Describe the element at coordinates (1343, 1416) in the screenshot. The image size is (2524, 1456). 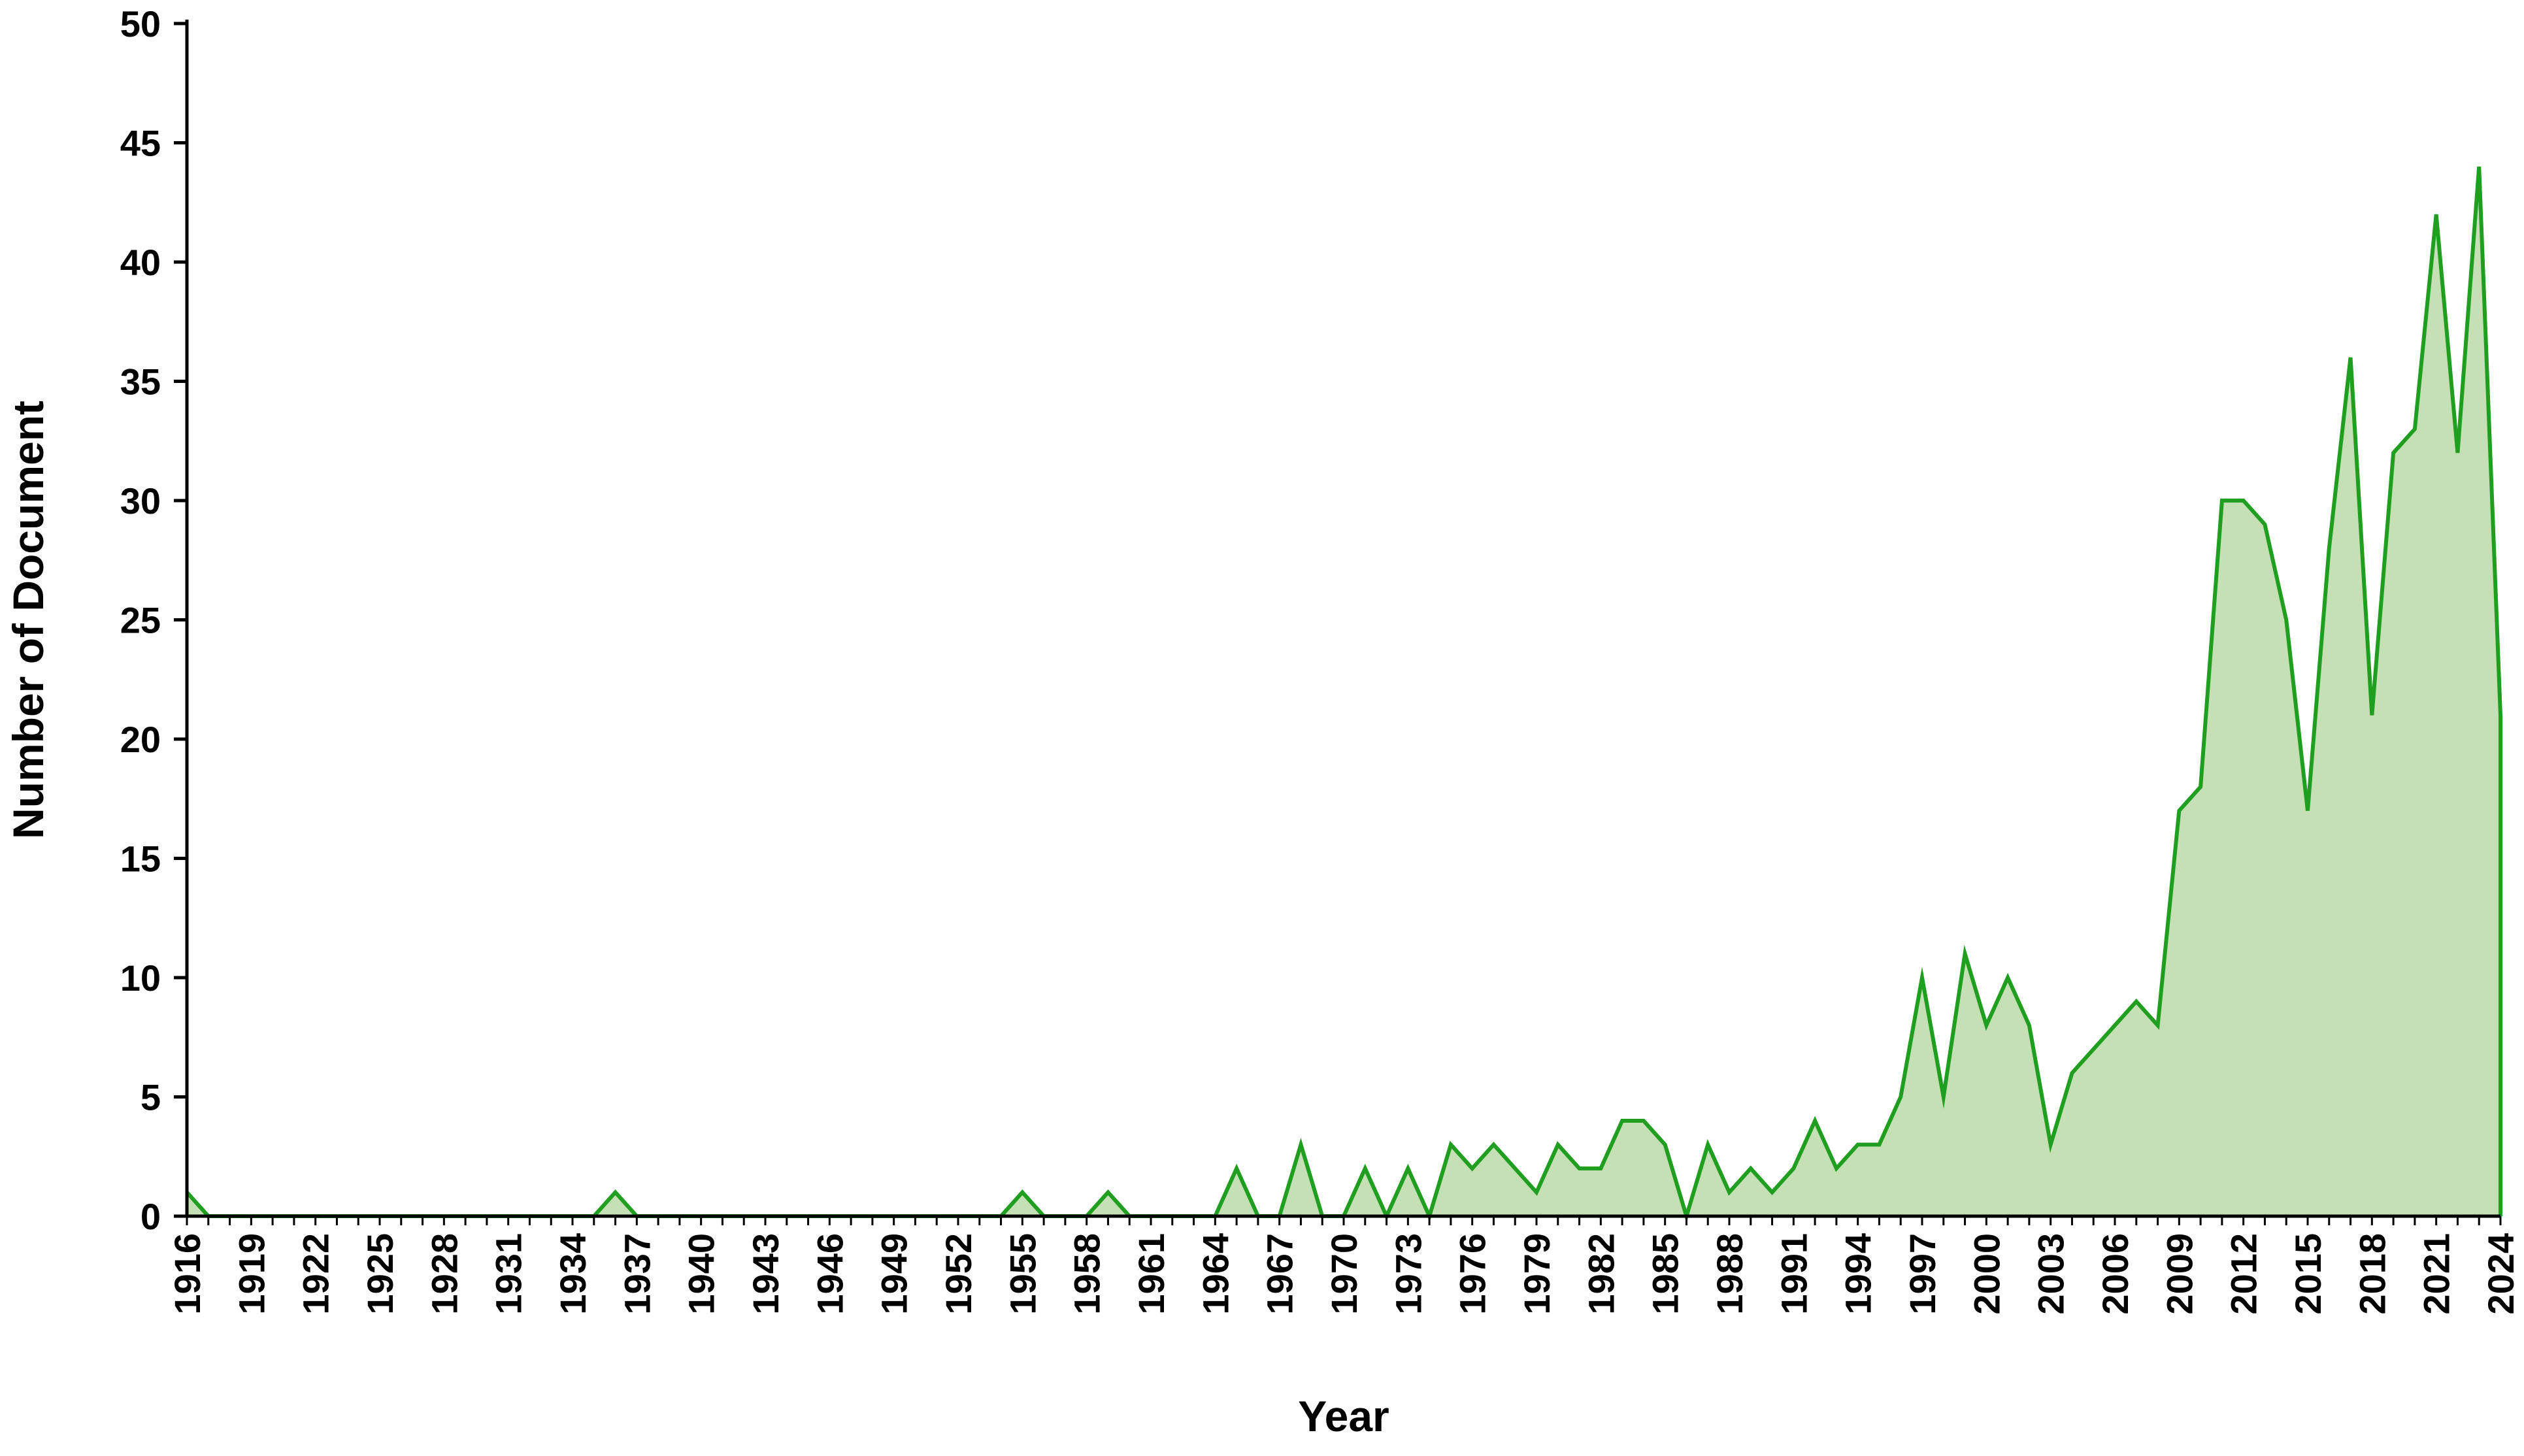
I see `x-axis-title: Year` at that location.